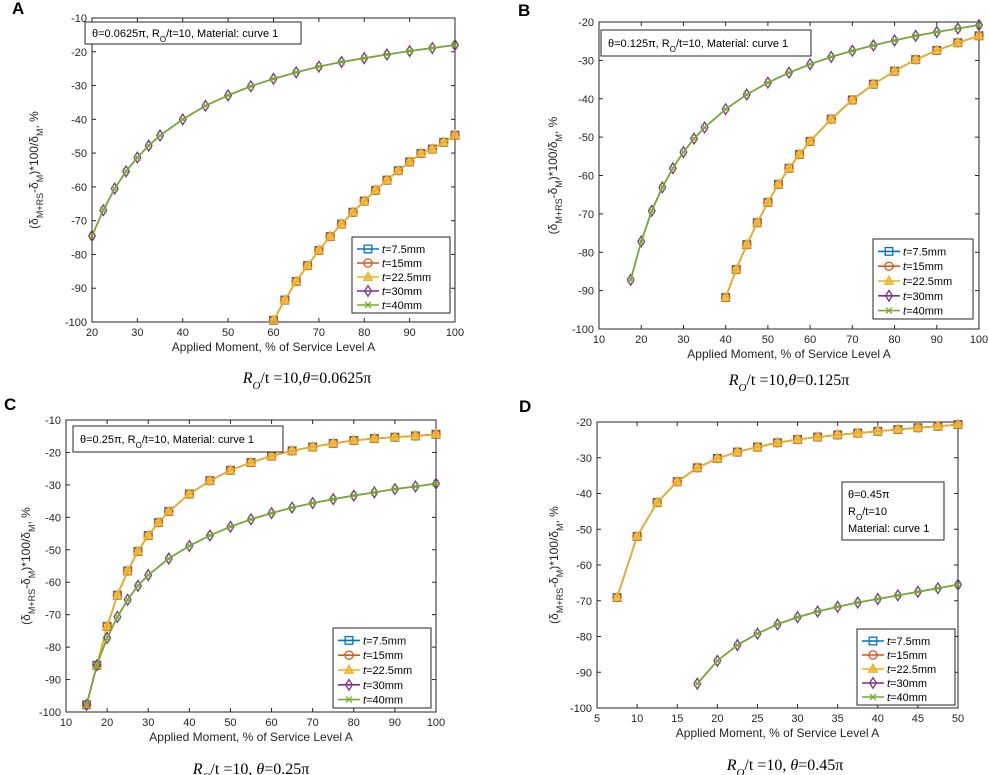 The width and height of the screenshot is (989, 775). I want to click on legend-label: t=40mm, so click(923, 312).